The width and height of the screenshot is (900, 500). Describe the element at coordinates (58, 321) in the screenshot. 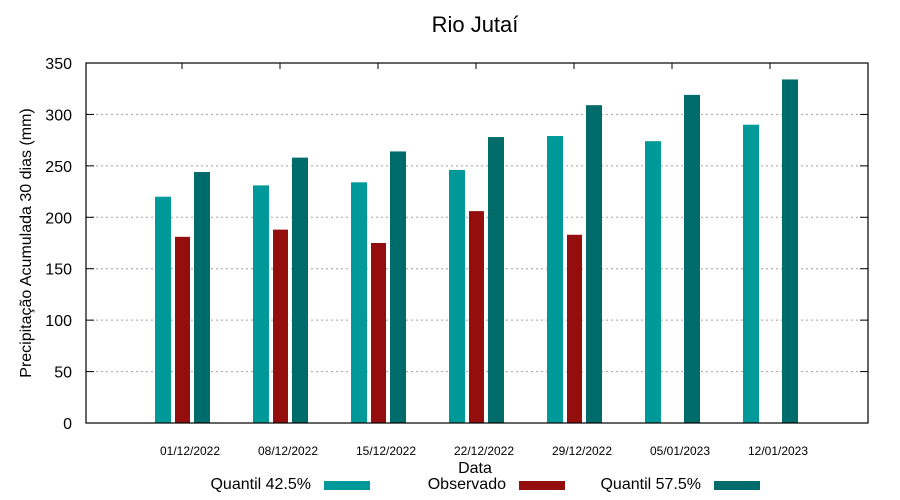

I see `y-tick-label: 100` at that location.